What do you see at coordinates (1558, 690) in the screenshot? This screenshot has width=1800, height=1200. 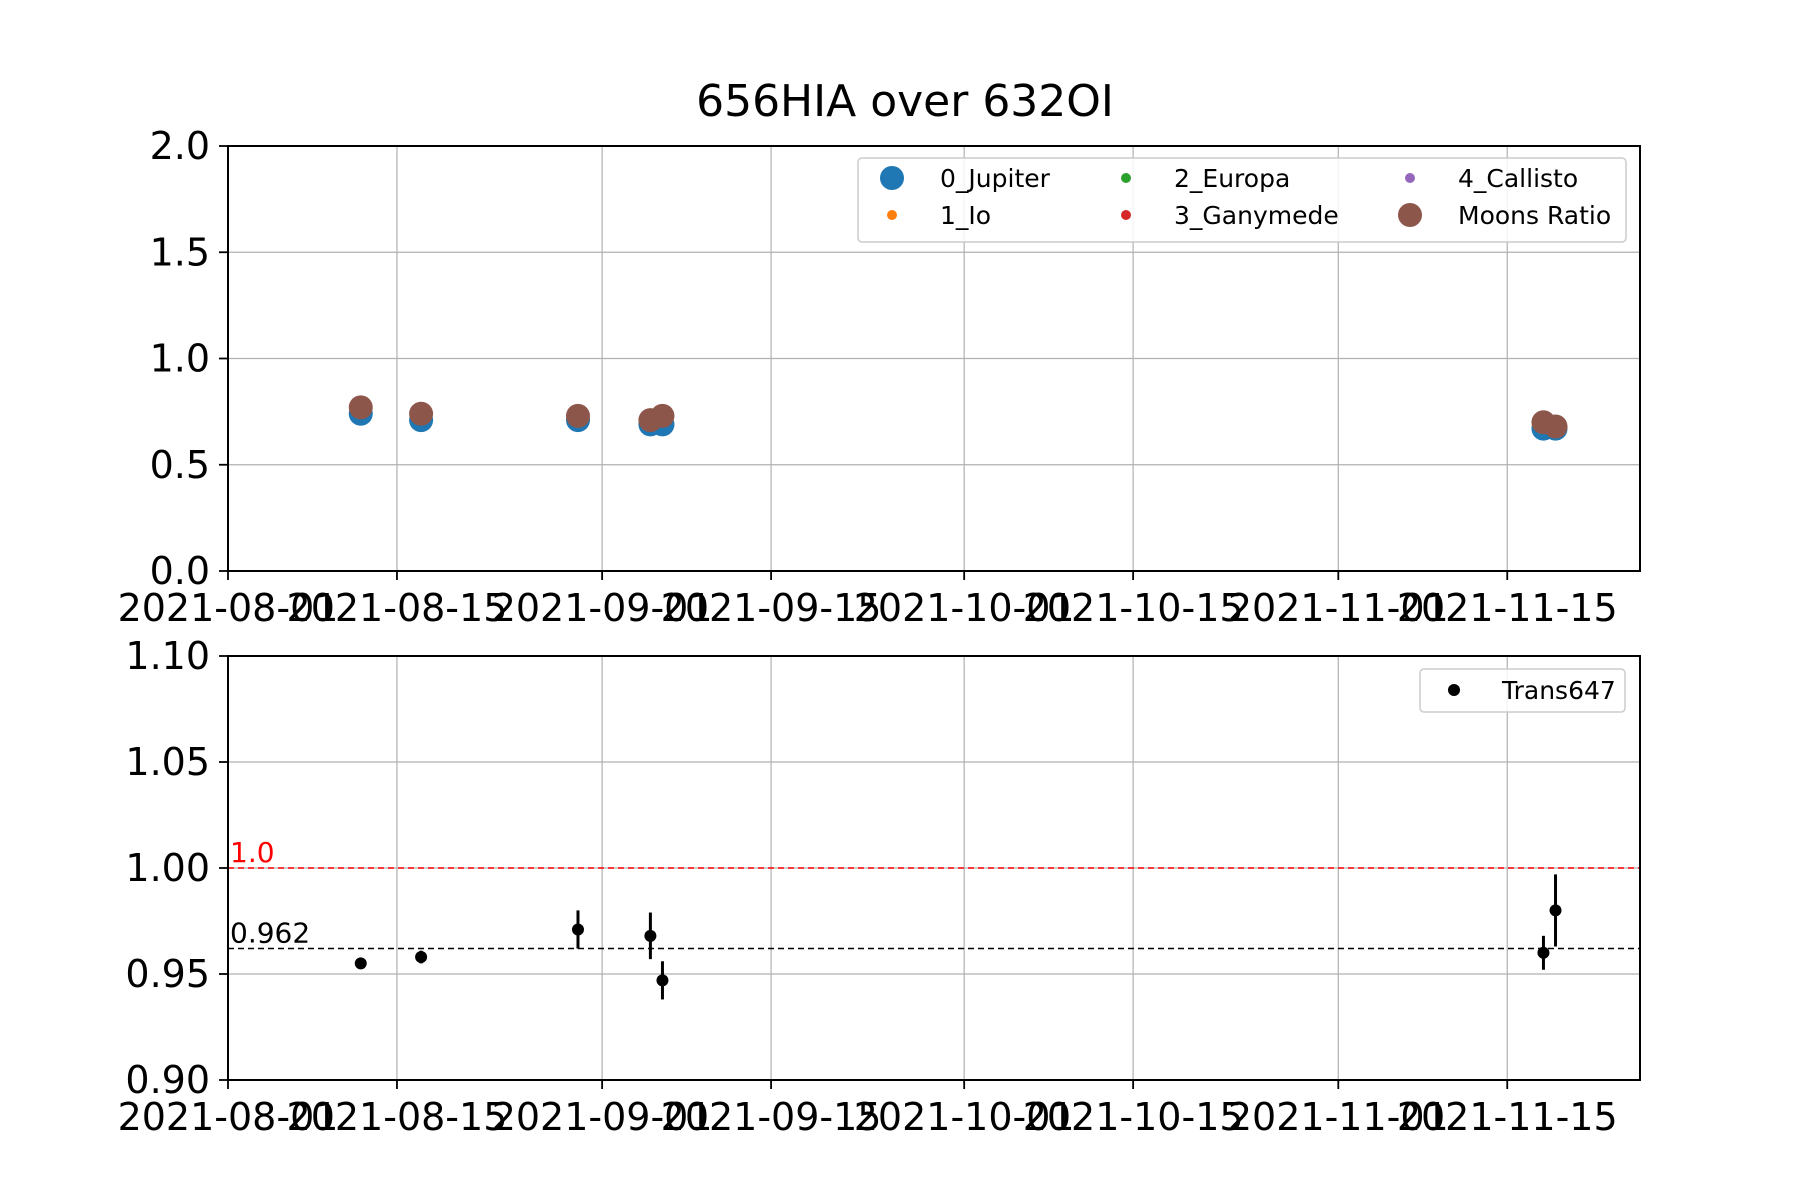 I see `legend-label: Trans647` at bounding box center [1558, 690].